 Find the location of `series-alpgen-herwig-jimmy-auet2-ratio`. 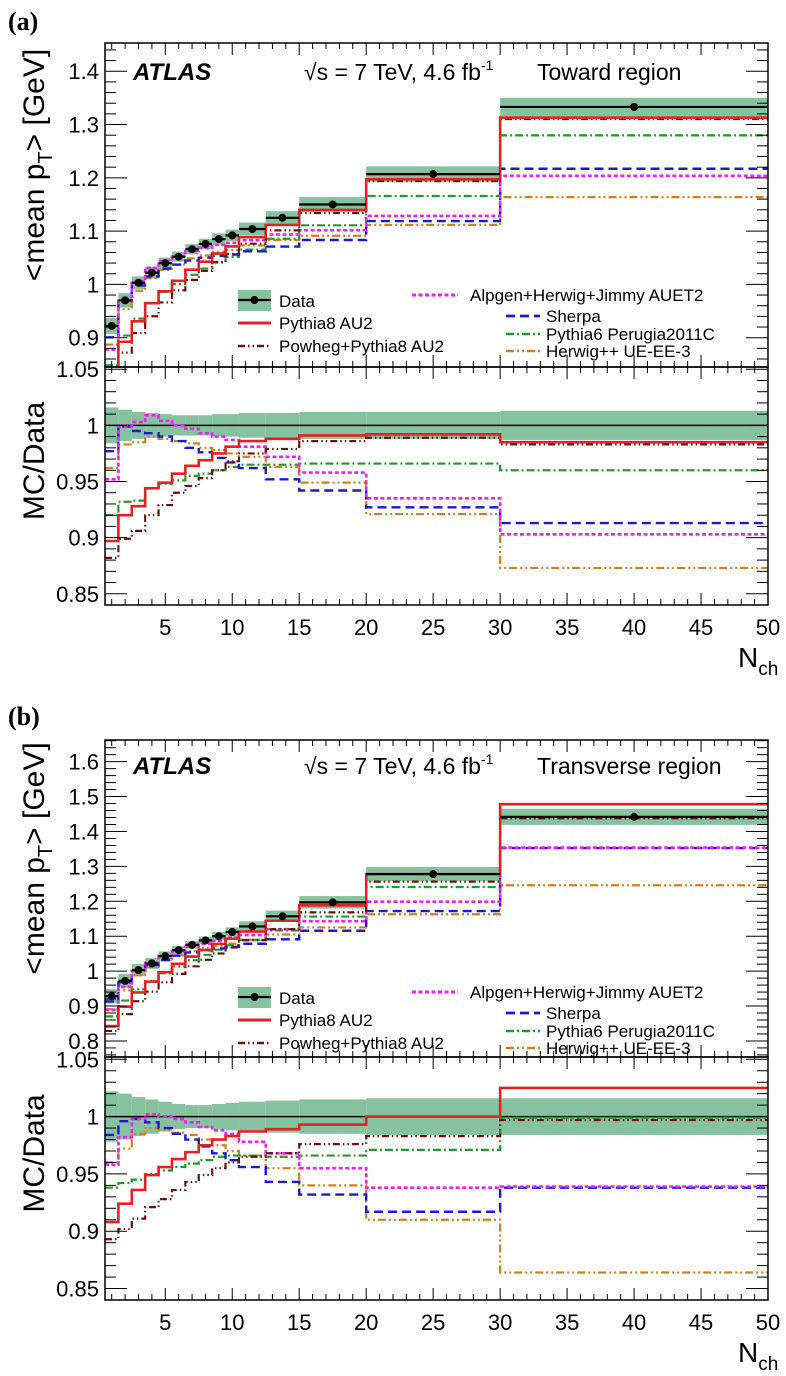

series-alpgen-herwig-jimmy-auet2-ratio is located at coordinates (436, 474).